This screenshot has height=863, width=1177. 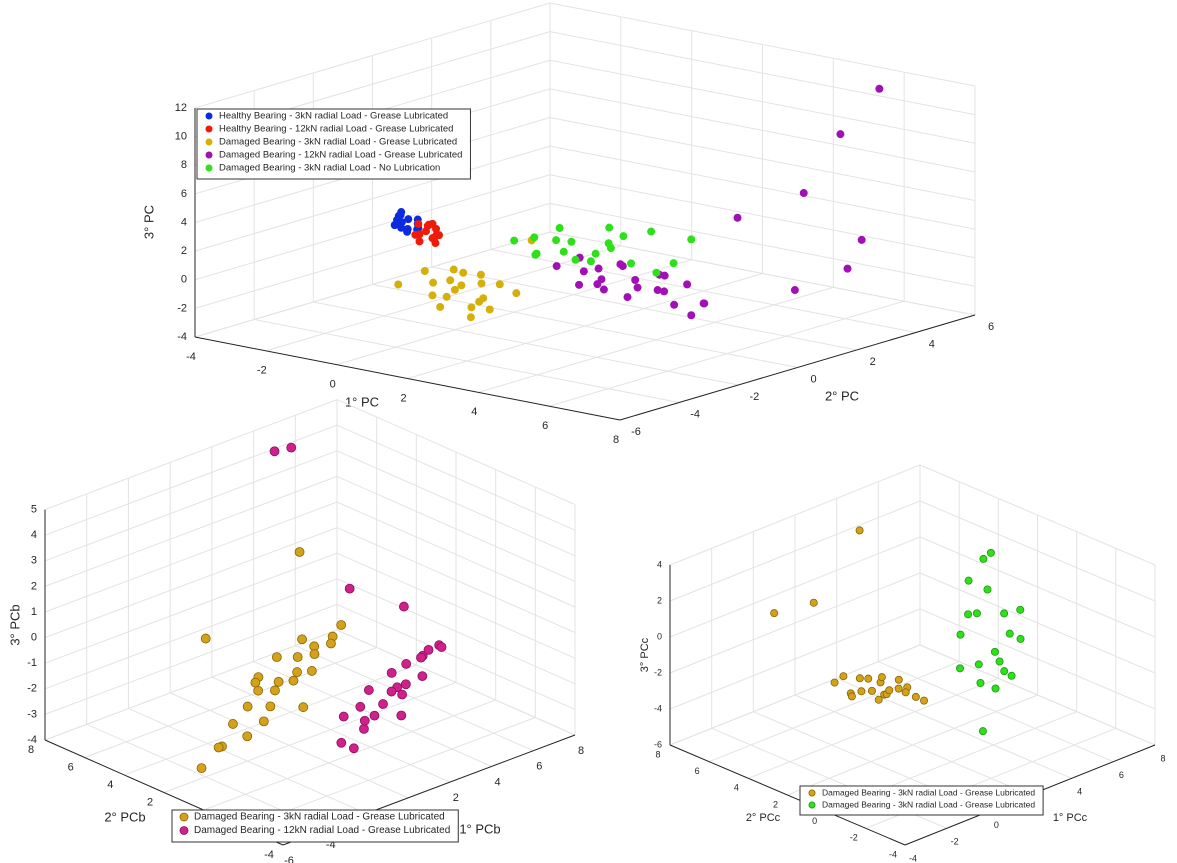 What do you see at coordinates (842, 395) in the screenshot?
I see `y-axis-label: 2° PC` at bounding box center [842, 395].